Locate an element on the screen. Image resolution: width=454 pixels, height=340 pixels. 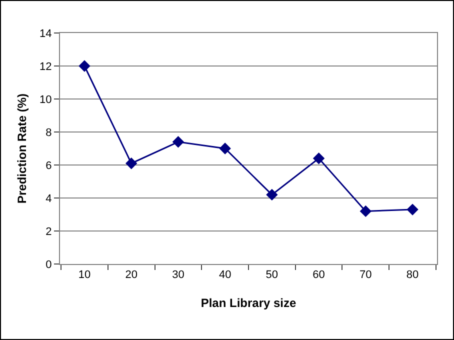
y-tick-label: 4 is located at coordinates (49, 198).